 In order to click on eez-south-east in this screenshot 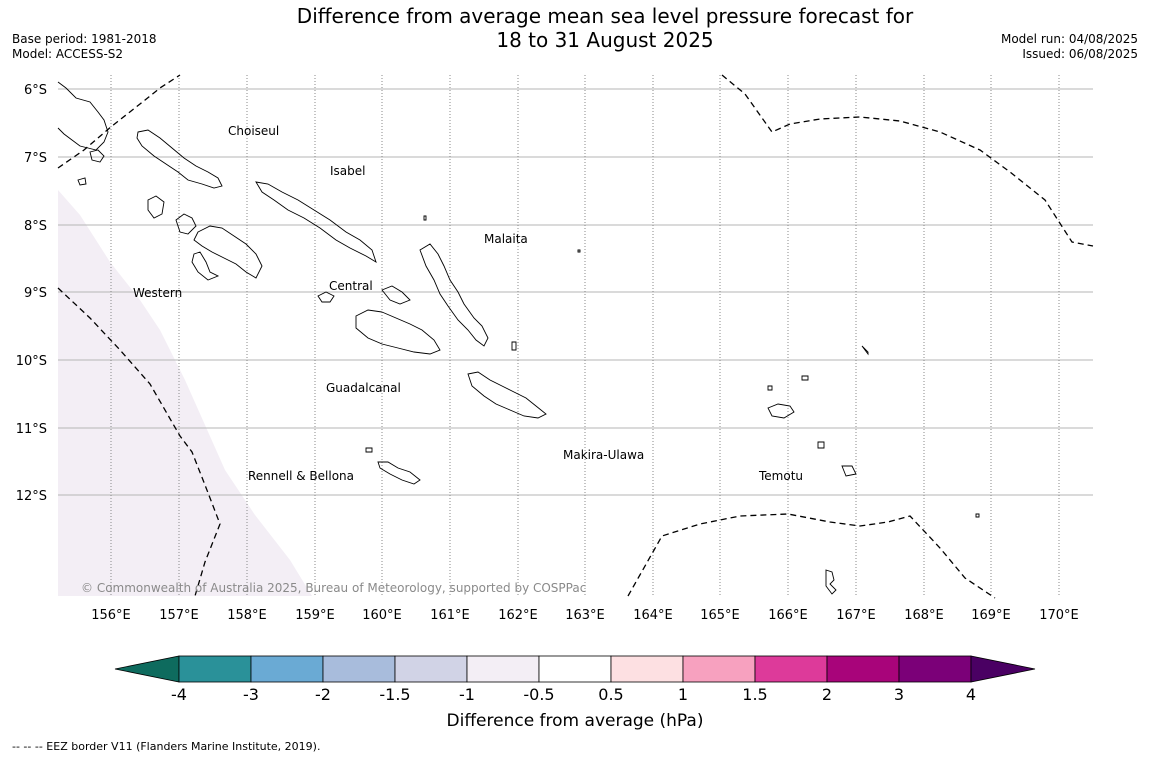, I will do `click(811, 556)`.